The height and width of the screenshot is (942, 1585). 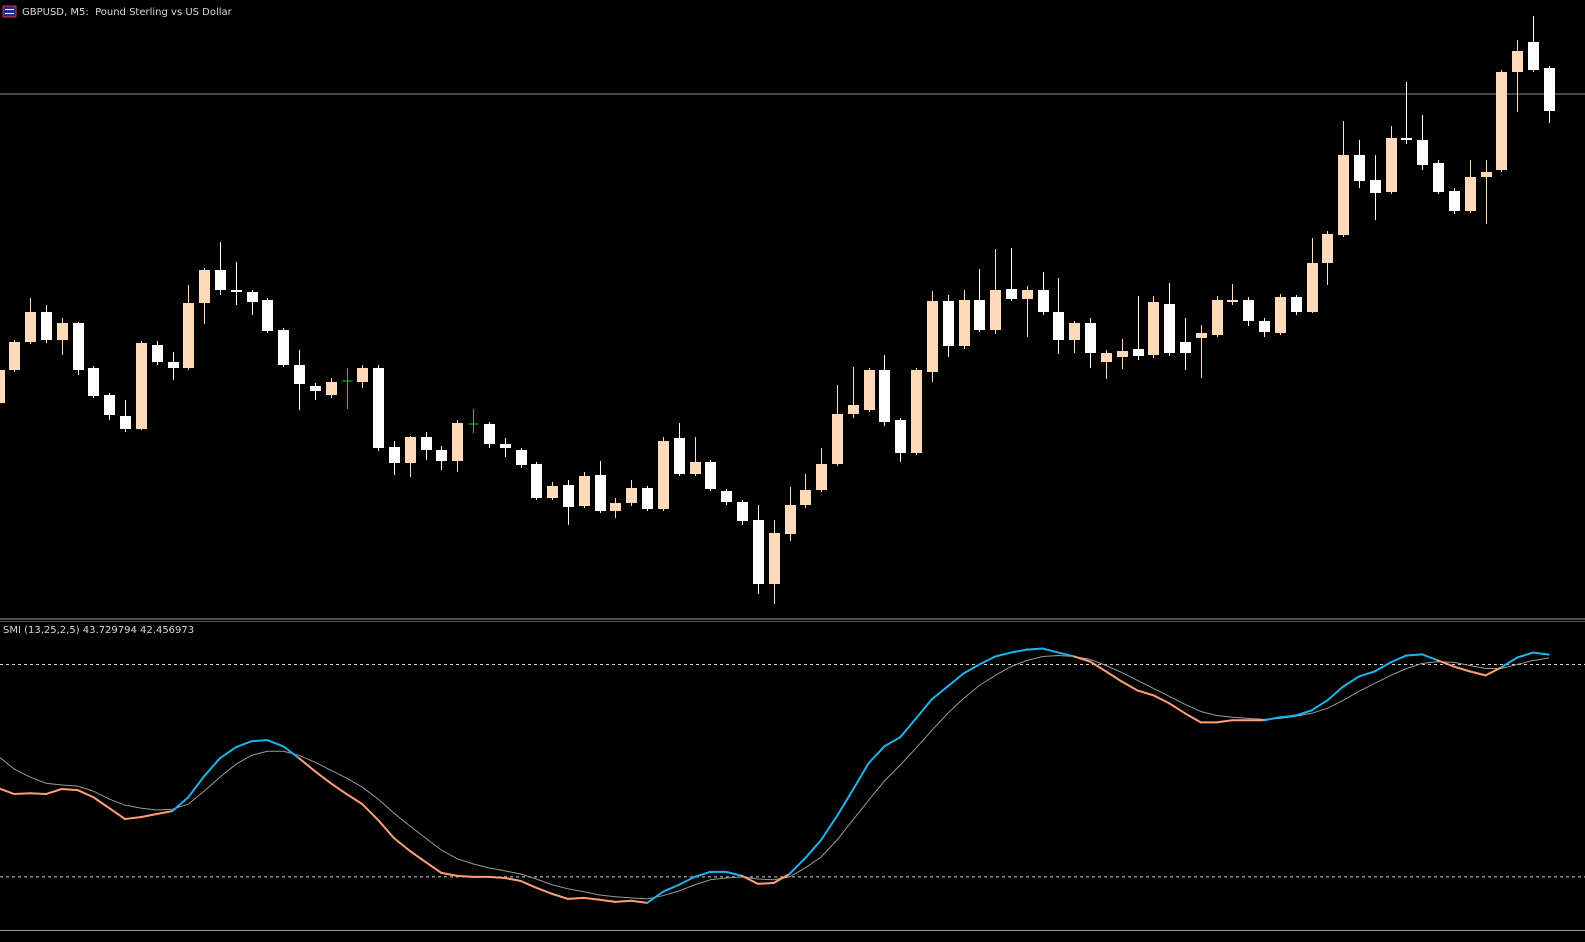 What do you see at coordinates (98, 630) in the screenshot?
I see `indicator-title: SMI (13,25,2,5) 43.729794 42.456973` at bounding box center [98, 630].